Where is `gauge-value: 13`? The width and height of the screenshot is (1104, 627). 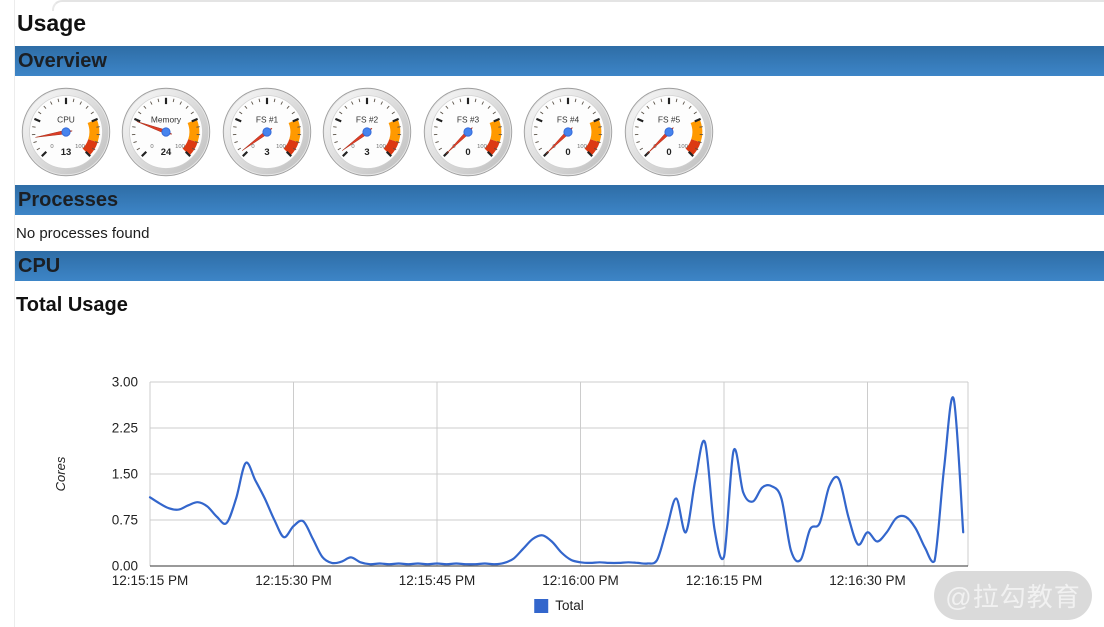
gauge-value: 13 is located at coordinates (66, 152).